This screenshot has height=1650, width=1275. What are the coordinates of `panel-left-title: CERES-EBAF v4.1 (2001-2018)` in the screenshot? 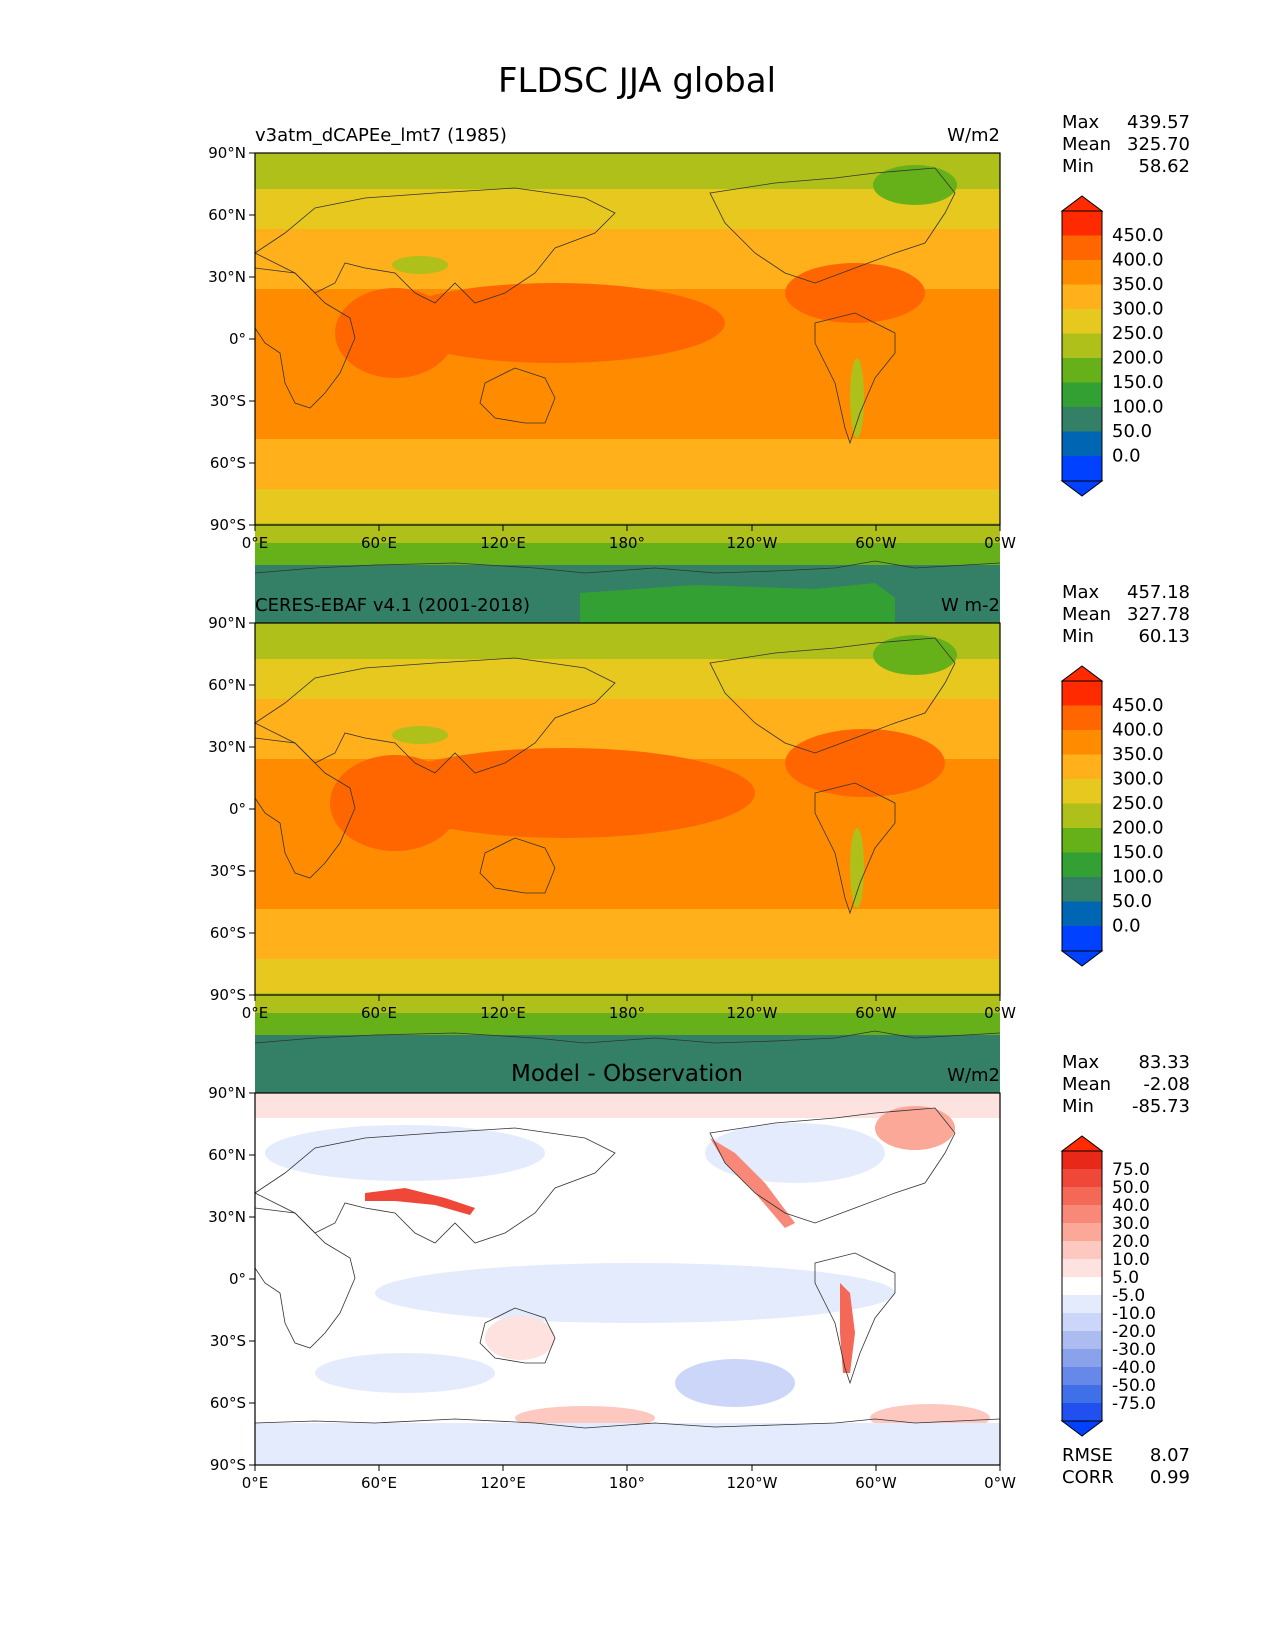 It's located at (392, 605).